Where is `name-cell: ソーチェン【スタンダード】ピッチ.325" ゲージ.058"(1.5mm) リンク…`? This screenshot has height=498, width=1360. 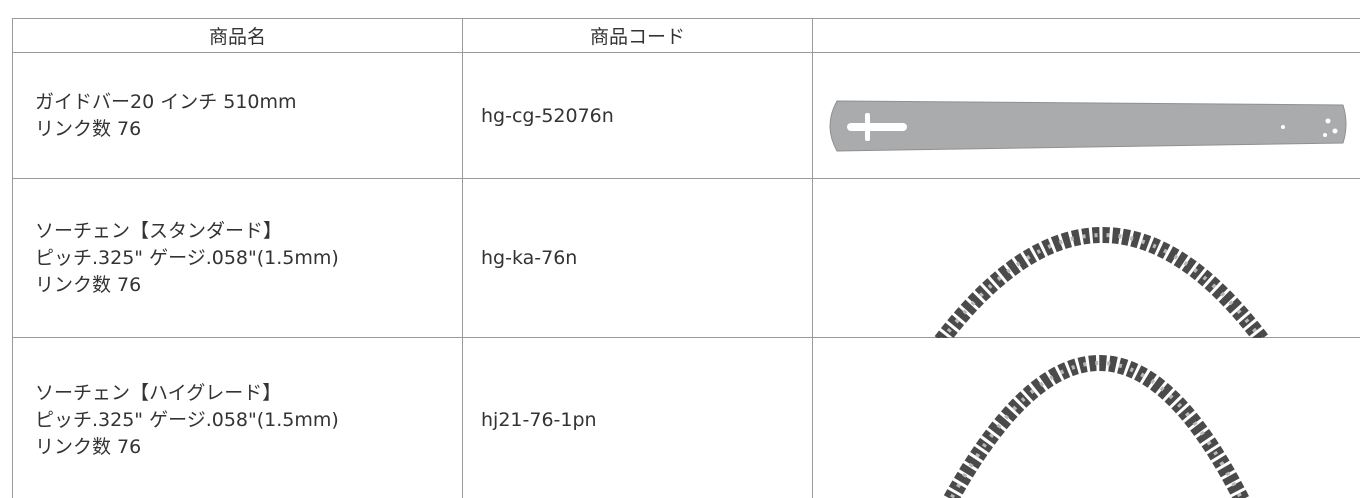 name-cell: ソーチェン【スタンダード】ピッチ.325" ゲージ.058"(1.5mm) リンク… is located at coordinates (237, 258).